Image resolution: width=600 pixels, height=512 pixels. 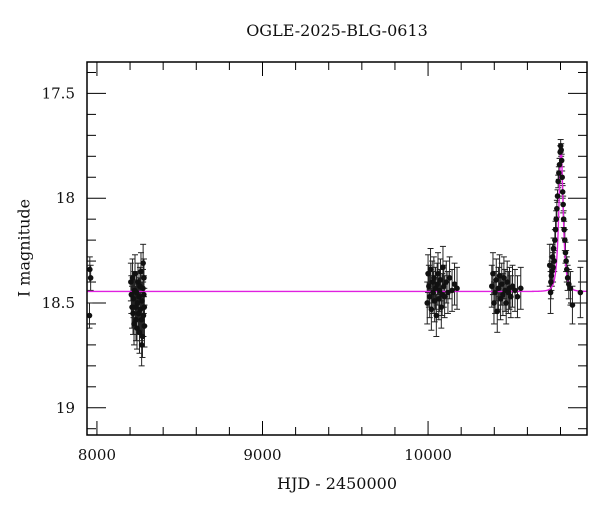 I want to click on y-tick-label: 18.5, so click(x=58, y=303).